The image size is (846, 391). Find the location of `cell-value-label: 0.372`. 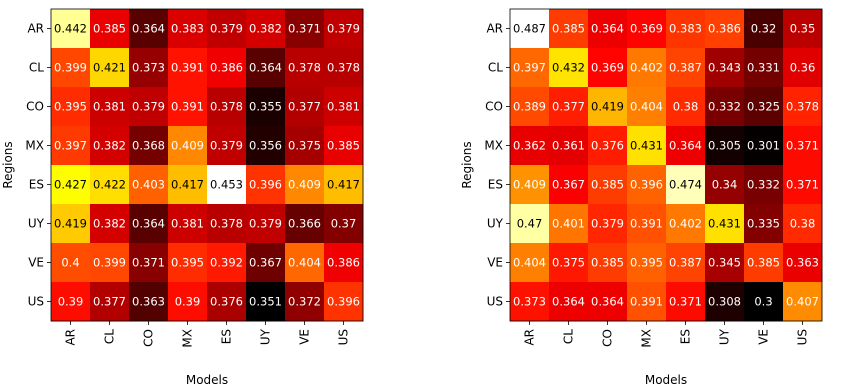

cell-value-label: 0.372 is located at coordinates (304, 302).